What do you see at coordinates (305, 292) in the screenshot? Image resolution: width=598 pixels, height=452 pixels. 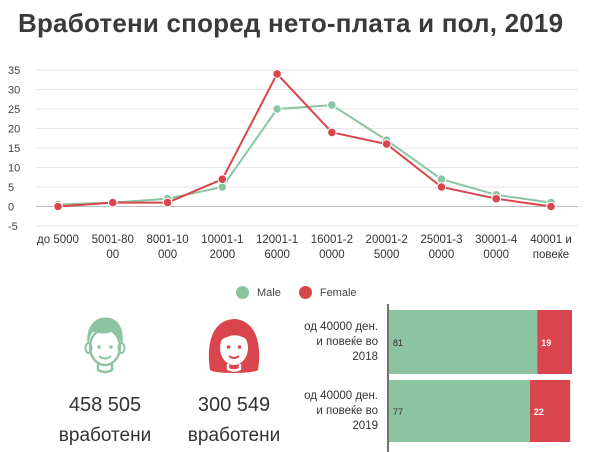 I see `legend-female-swatch` at bounding box center [305, 292].